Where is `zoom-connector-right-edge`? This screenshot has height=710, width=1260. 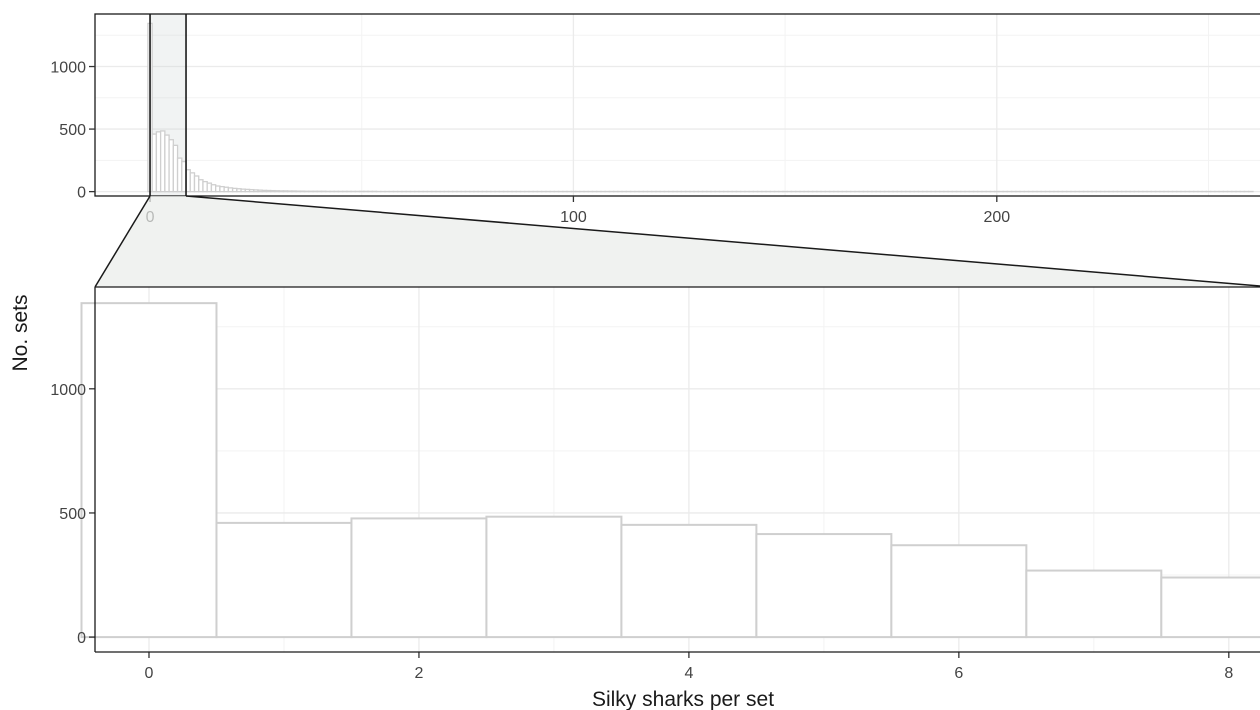 zoom-connector-right-edge is located at coordinates (722, 241).